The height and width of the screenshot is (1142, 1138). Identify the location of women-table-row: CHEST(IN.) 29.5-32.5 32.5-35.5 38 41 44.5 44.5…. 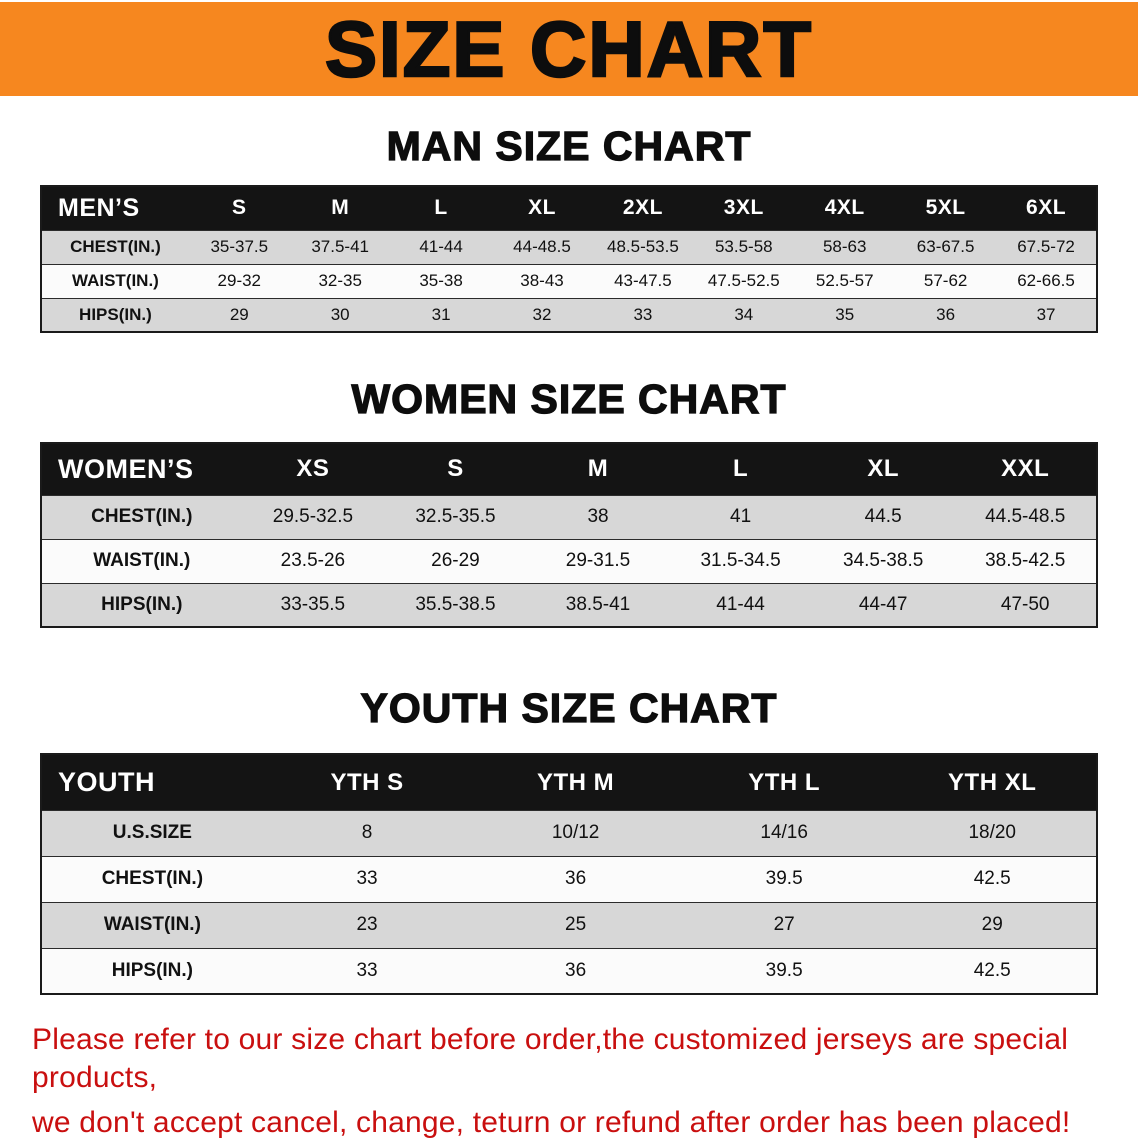
(569, 517).